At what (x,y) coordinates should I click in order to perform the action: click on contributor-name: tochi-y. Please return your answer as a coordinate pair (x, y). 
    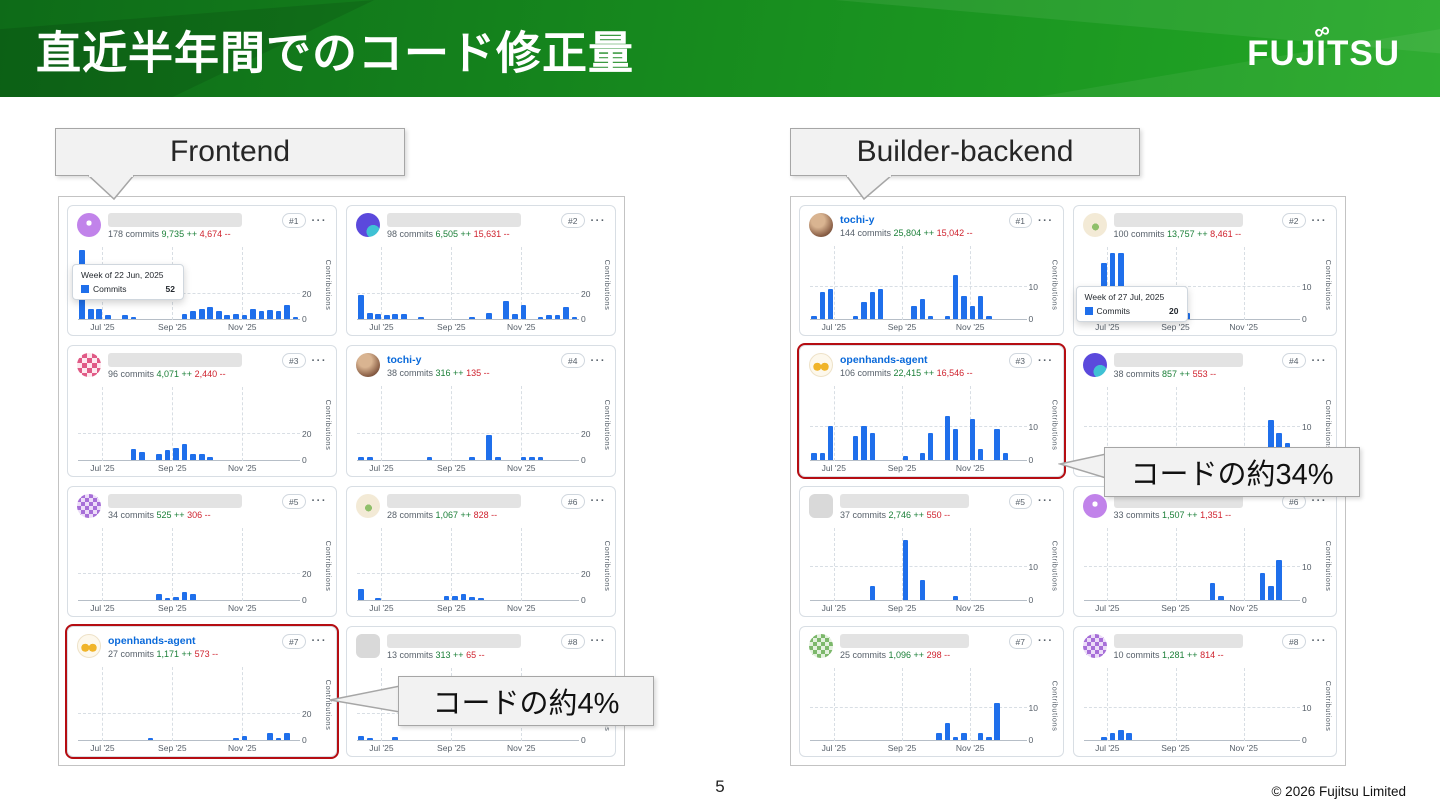
    Looking at the image, I should click on (857, 220).